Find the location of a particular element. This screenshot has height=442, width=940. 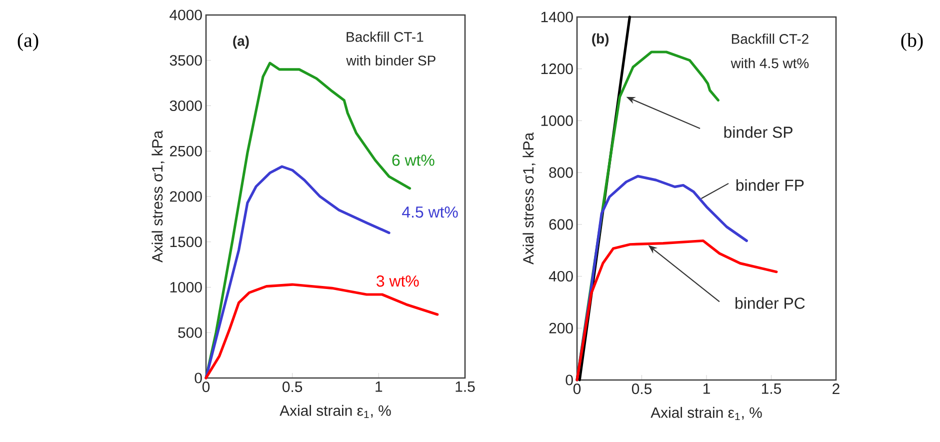

y-tick-label: 1200 is located at coordinates (557, 69).